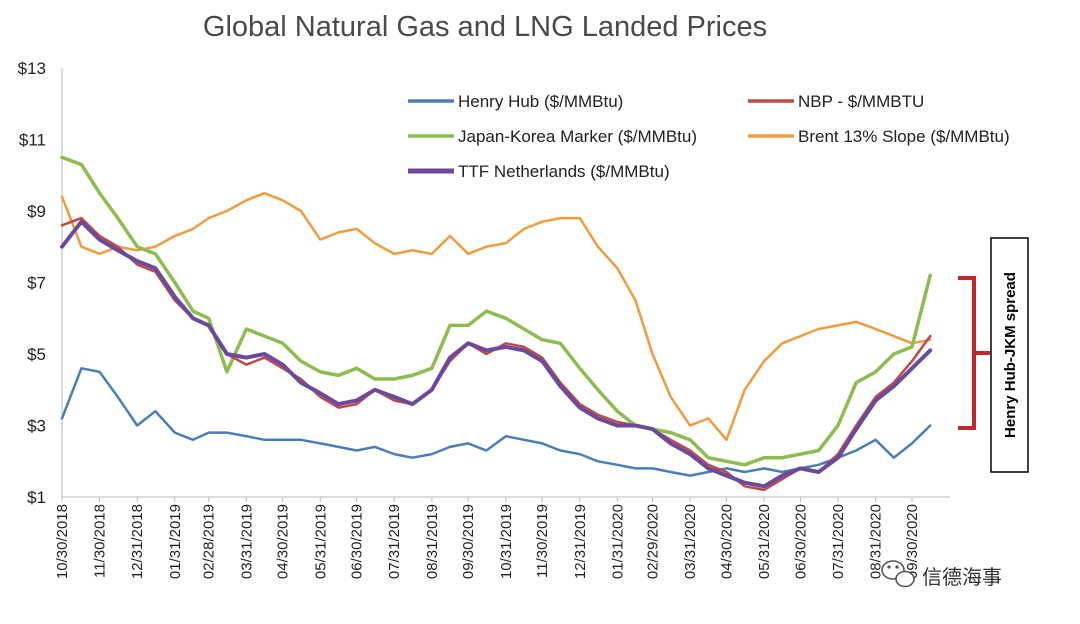 The image size is (1080, 624). I want to click on x-tick-label: 06/30/2020, so click(800, 541).